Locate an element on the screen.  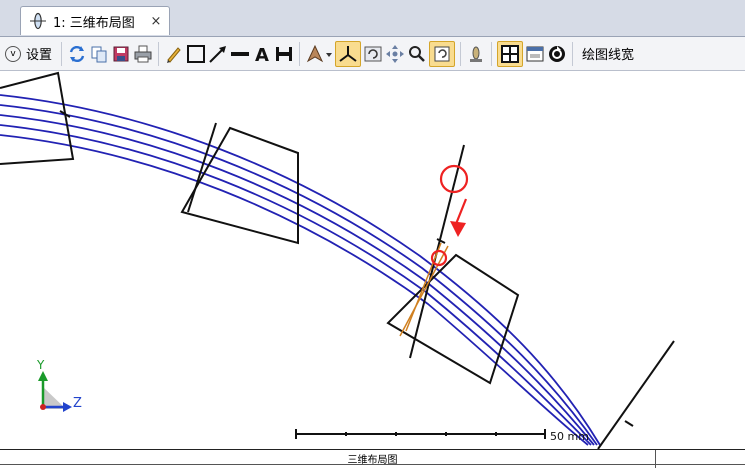
pan-icon is located at coordinates (395, 53).